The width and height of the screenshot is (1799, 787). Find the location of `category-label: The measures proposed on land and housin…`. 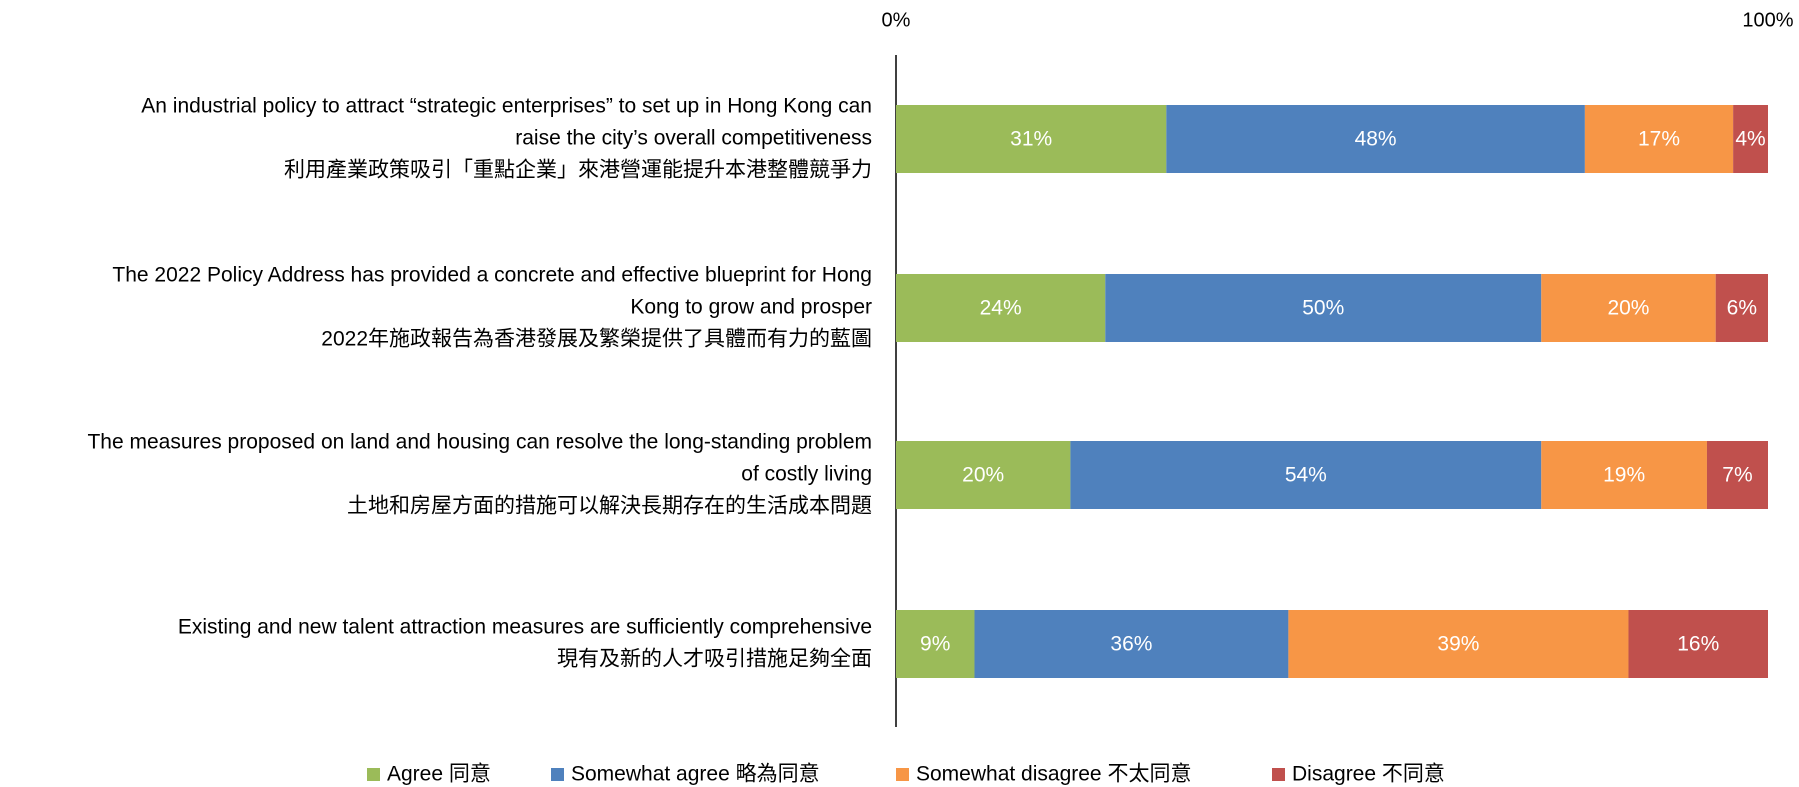

category-label: The measures proposed on land and housin… is located at coordinates (479, 442).